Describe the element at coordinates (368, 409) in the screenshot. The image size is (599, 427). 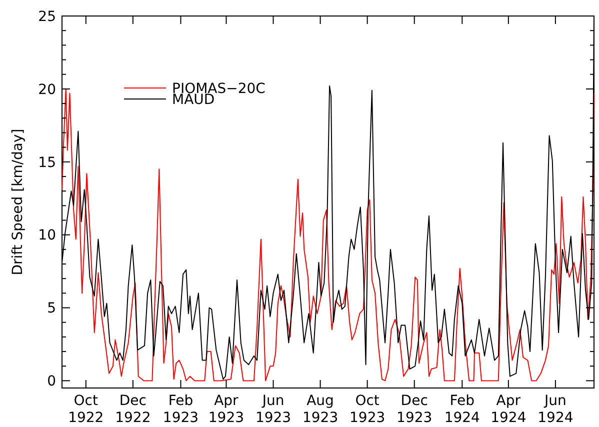
I see `x-tick-label: Oct 1923` at that location.